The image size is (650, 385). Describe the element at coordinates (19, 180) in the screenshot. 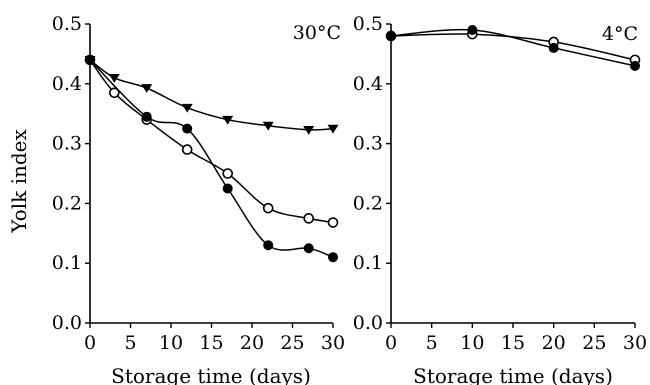

I see `y-axis-title: Yolk index` at that location.